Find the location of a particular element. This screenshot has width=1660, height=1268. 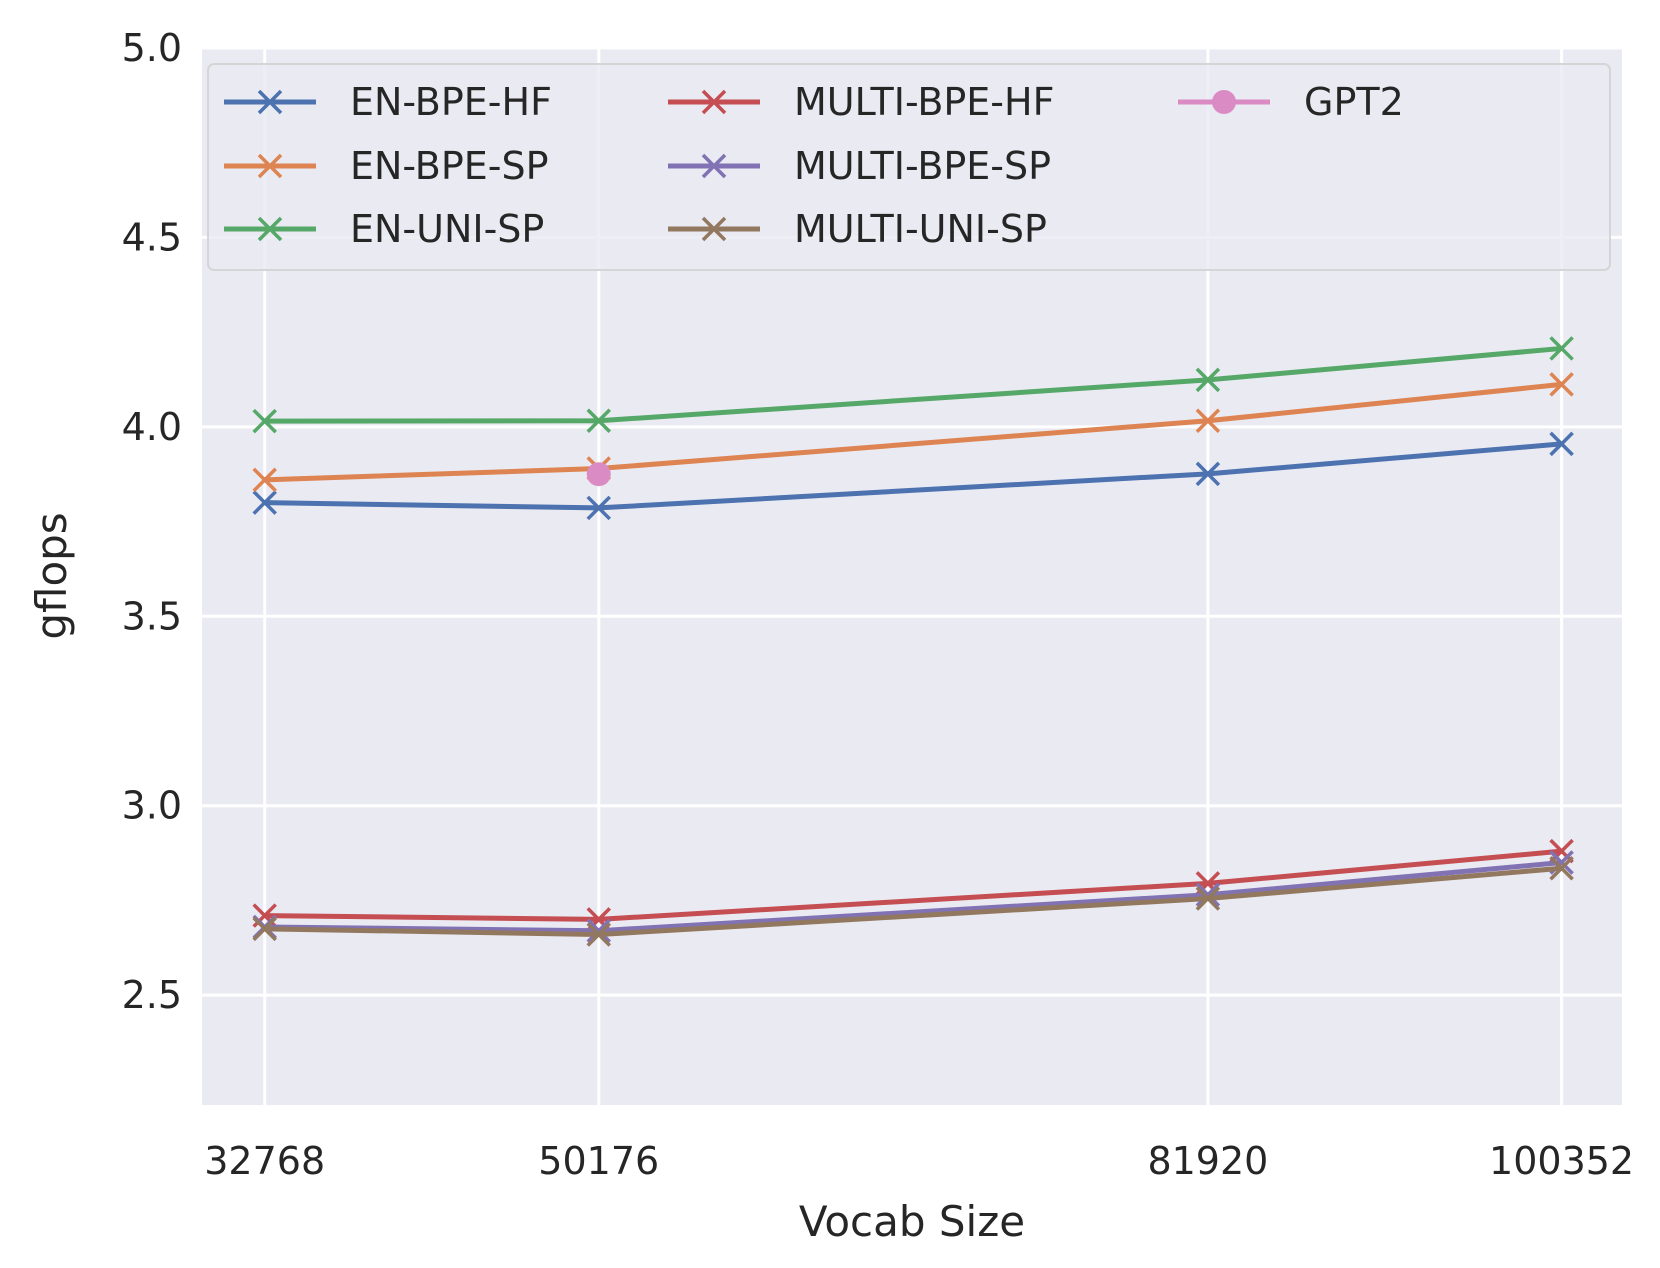

legend-label: EN-UNI-SP is located at coordinates (447, 229).